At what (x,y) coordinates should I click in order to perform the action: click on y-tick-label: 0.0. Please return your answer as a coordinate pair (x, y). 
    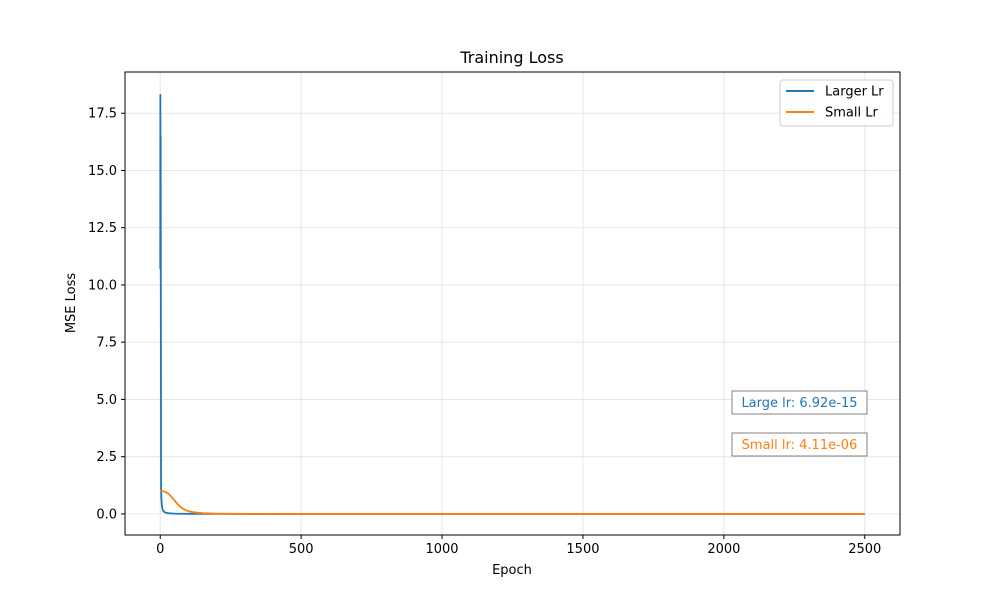
    Looking at the image, I should click on (106, 514).